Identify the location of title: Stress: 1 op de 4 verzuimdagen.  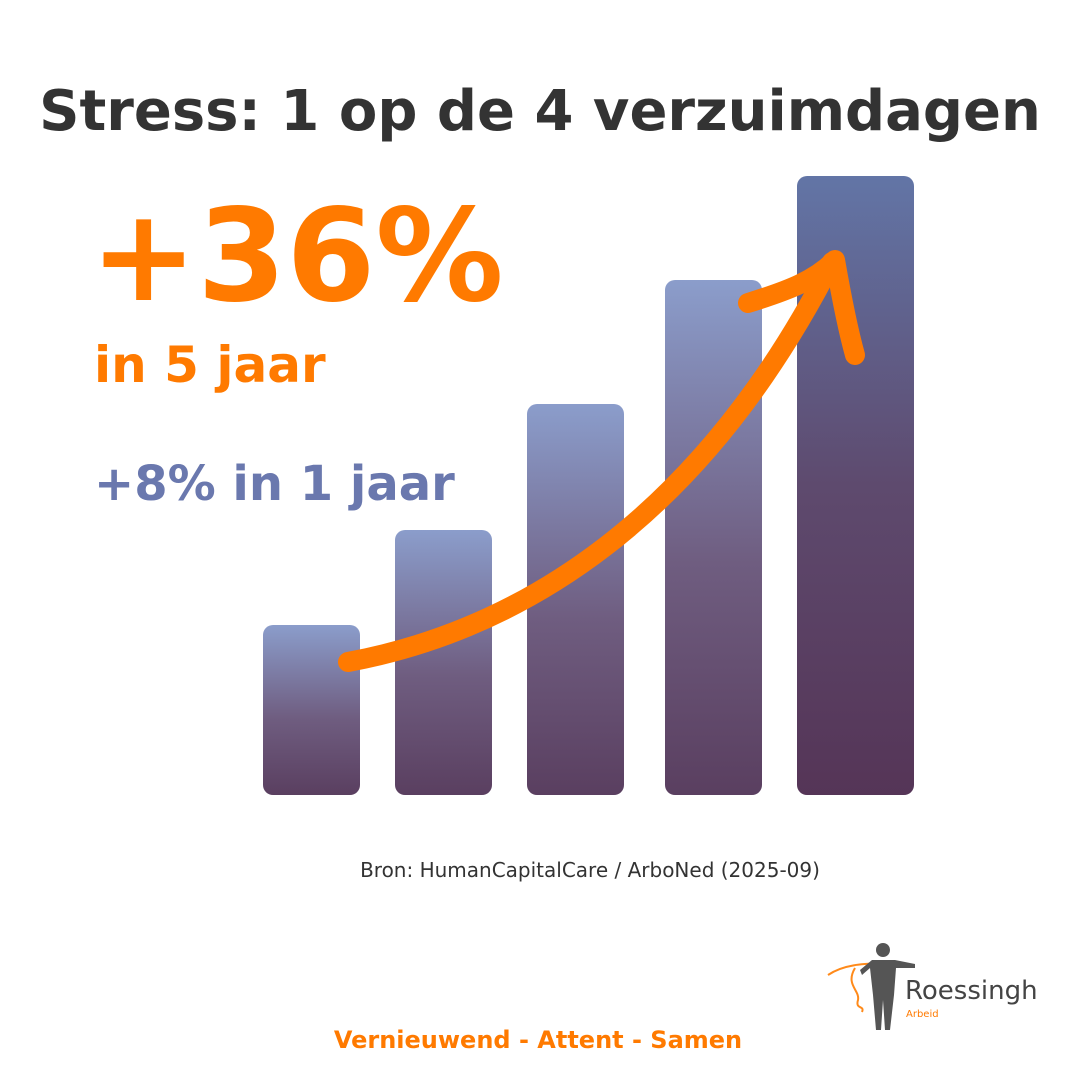
(540, 111).